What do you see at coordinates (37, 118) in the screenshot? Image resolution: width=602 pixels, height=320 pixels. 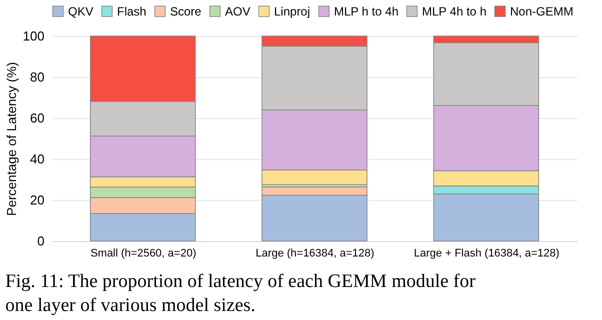 I see `y-tick-label: 60` at bounding box center [37, 118].